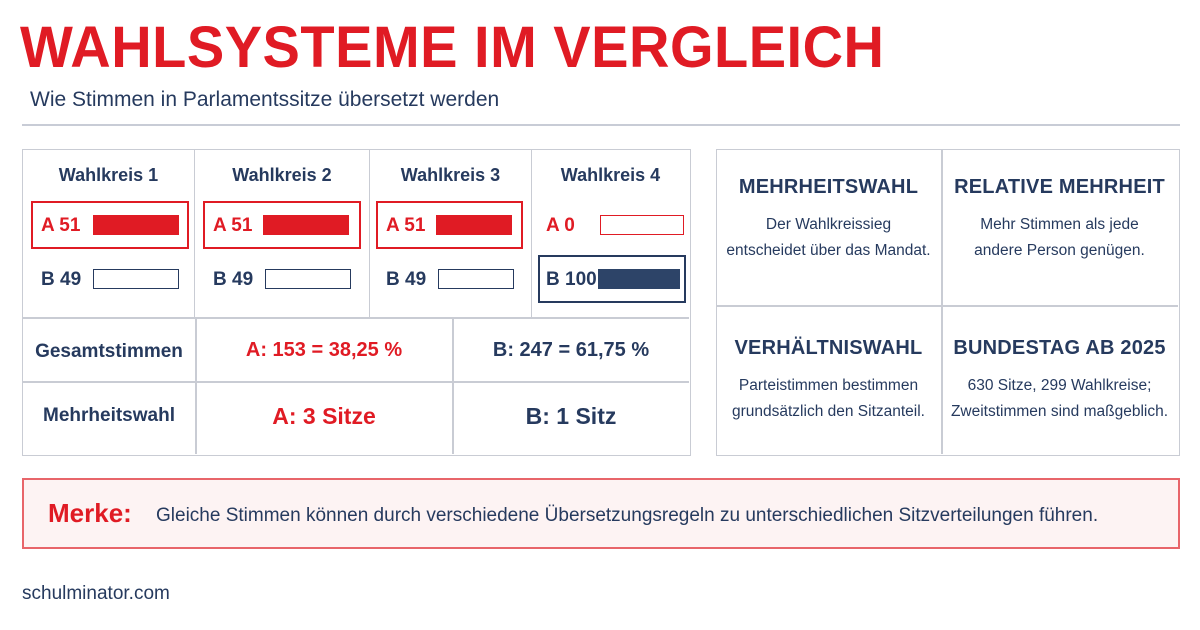 This screenshot has width=1200, height=630. I want to click on note-label: Merke:, so click(90, 513).